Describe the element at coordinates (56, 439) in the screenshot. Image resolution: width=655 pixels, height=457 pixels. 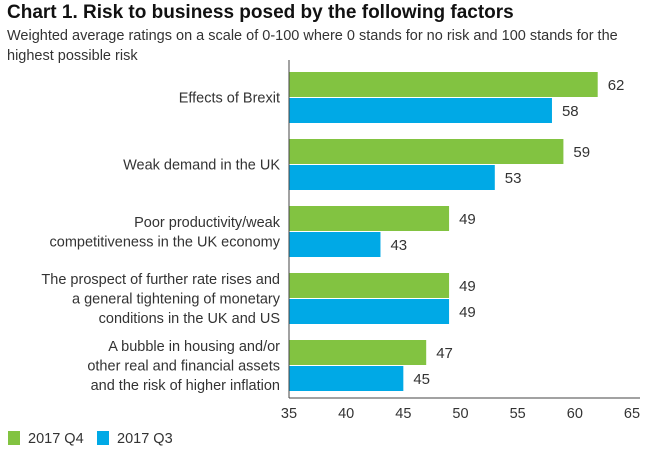
I see `legend-label: 2017 Q4` at that location.